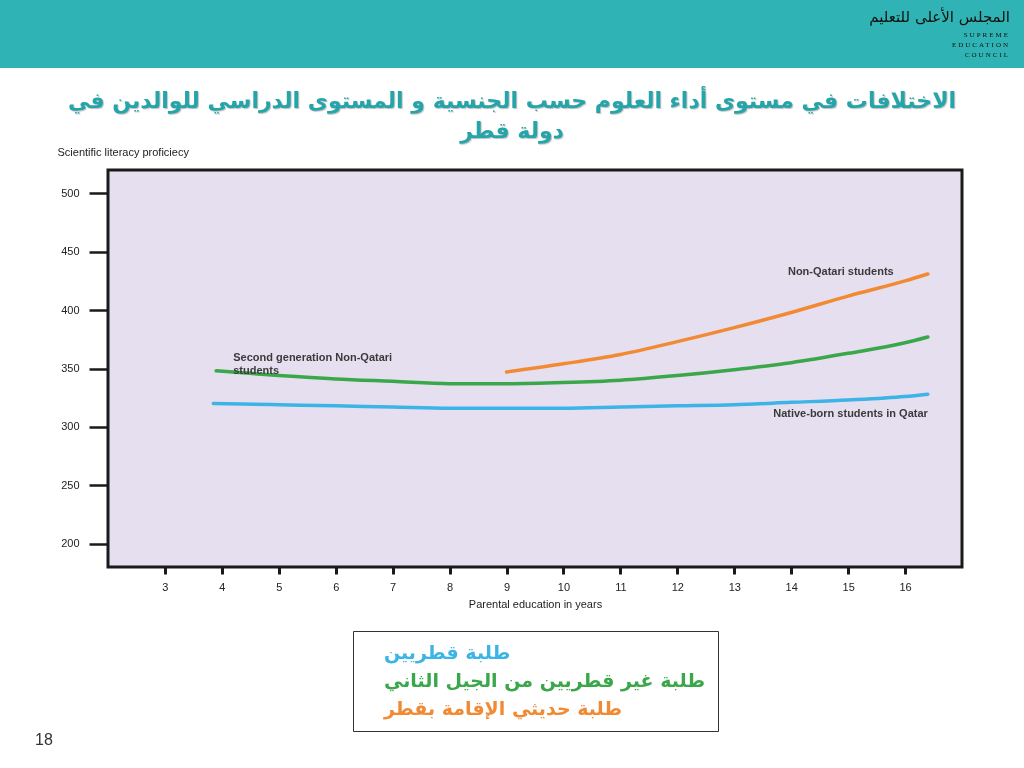  I want to click on x-tick-label: 12, so click(677, 586).